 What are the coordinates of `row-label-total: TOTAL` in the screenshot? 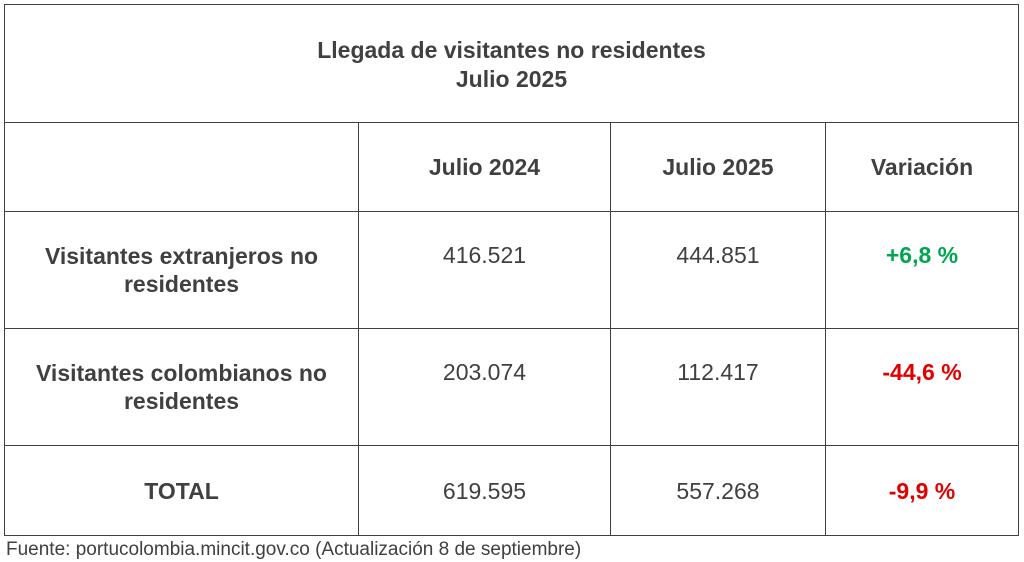 It's located at (181, 490).